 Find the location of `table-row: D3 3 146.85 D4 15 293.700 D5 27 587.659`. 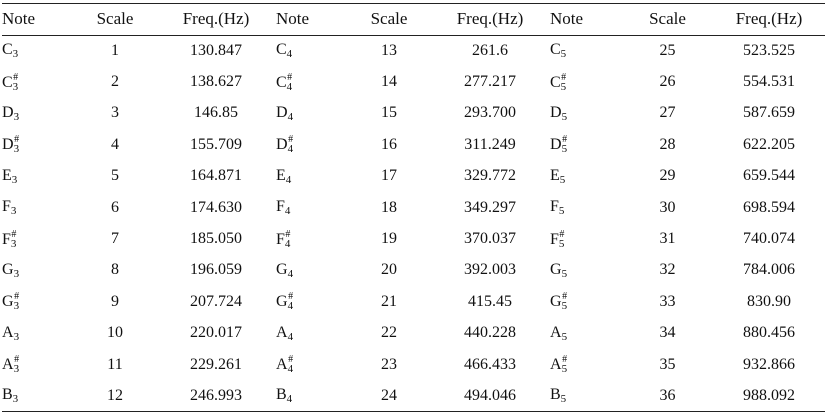

table-row: D3 3 146.85 D4 15 293.700 D5 27 587.659 is located at coordinates (413, 113).